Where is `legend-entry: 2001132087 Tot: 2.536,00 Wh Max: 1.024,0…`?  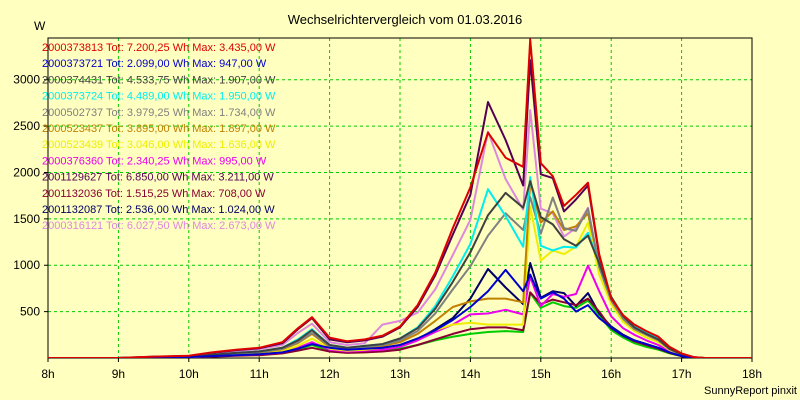 legend-entry: 2001132087 Tot: 2.536,00 Wh Max: 1.024,0… is located at coordinates (158, 210).